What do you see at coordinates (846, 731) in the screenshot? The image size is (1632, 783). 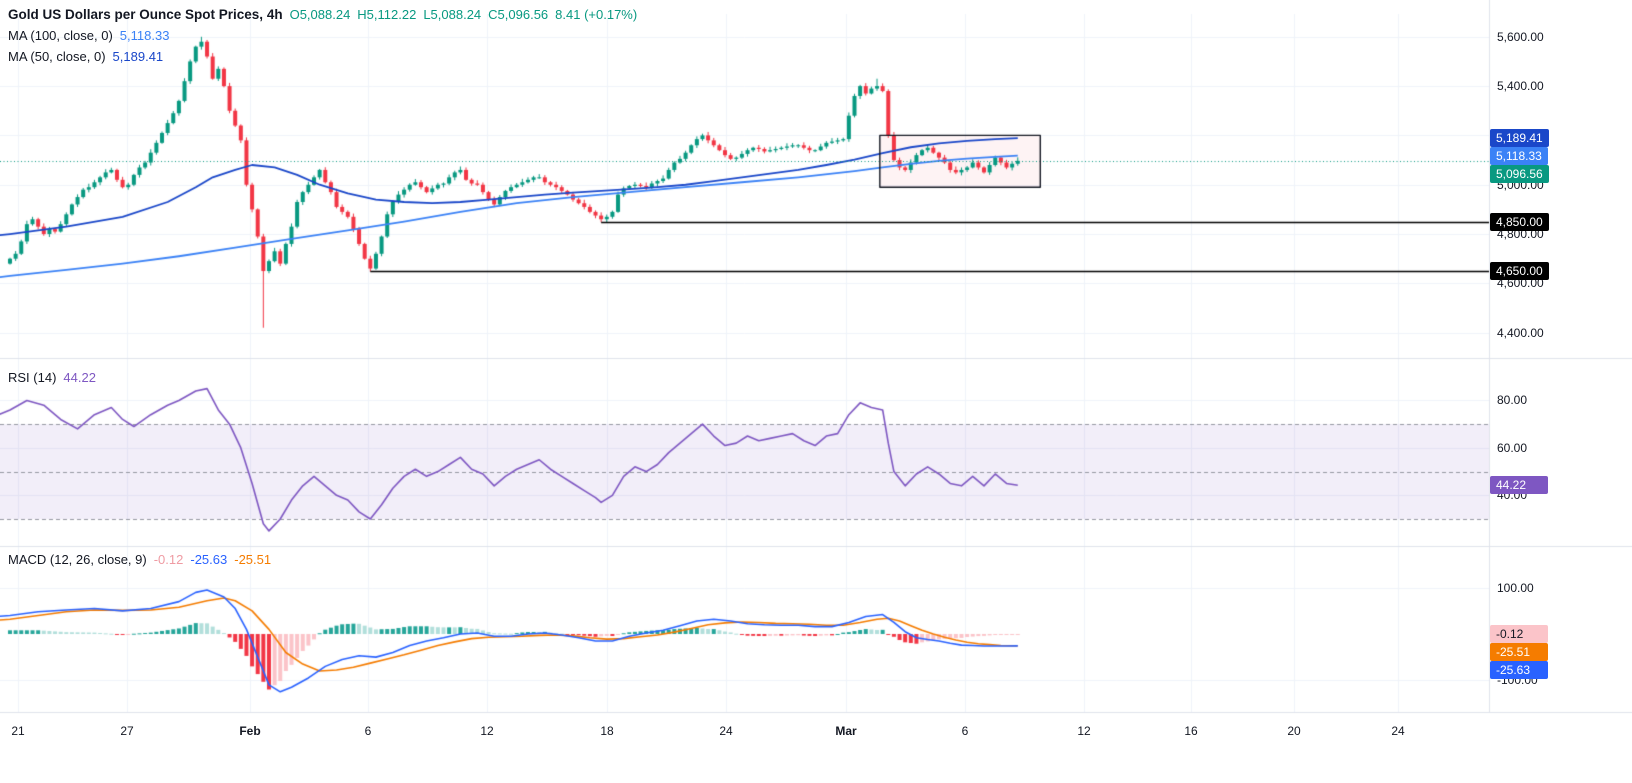 I see `time-label: Mar` at bounding box center [846, 731].